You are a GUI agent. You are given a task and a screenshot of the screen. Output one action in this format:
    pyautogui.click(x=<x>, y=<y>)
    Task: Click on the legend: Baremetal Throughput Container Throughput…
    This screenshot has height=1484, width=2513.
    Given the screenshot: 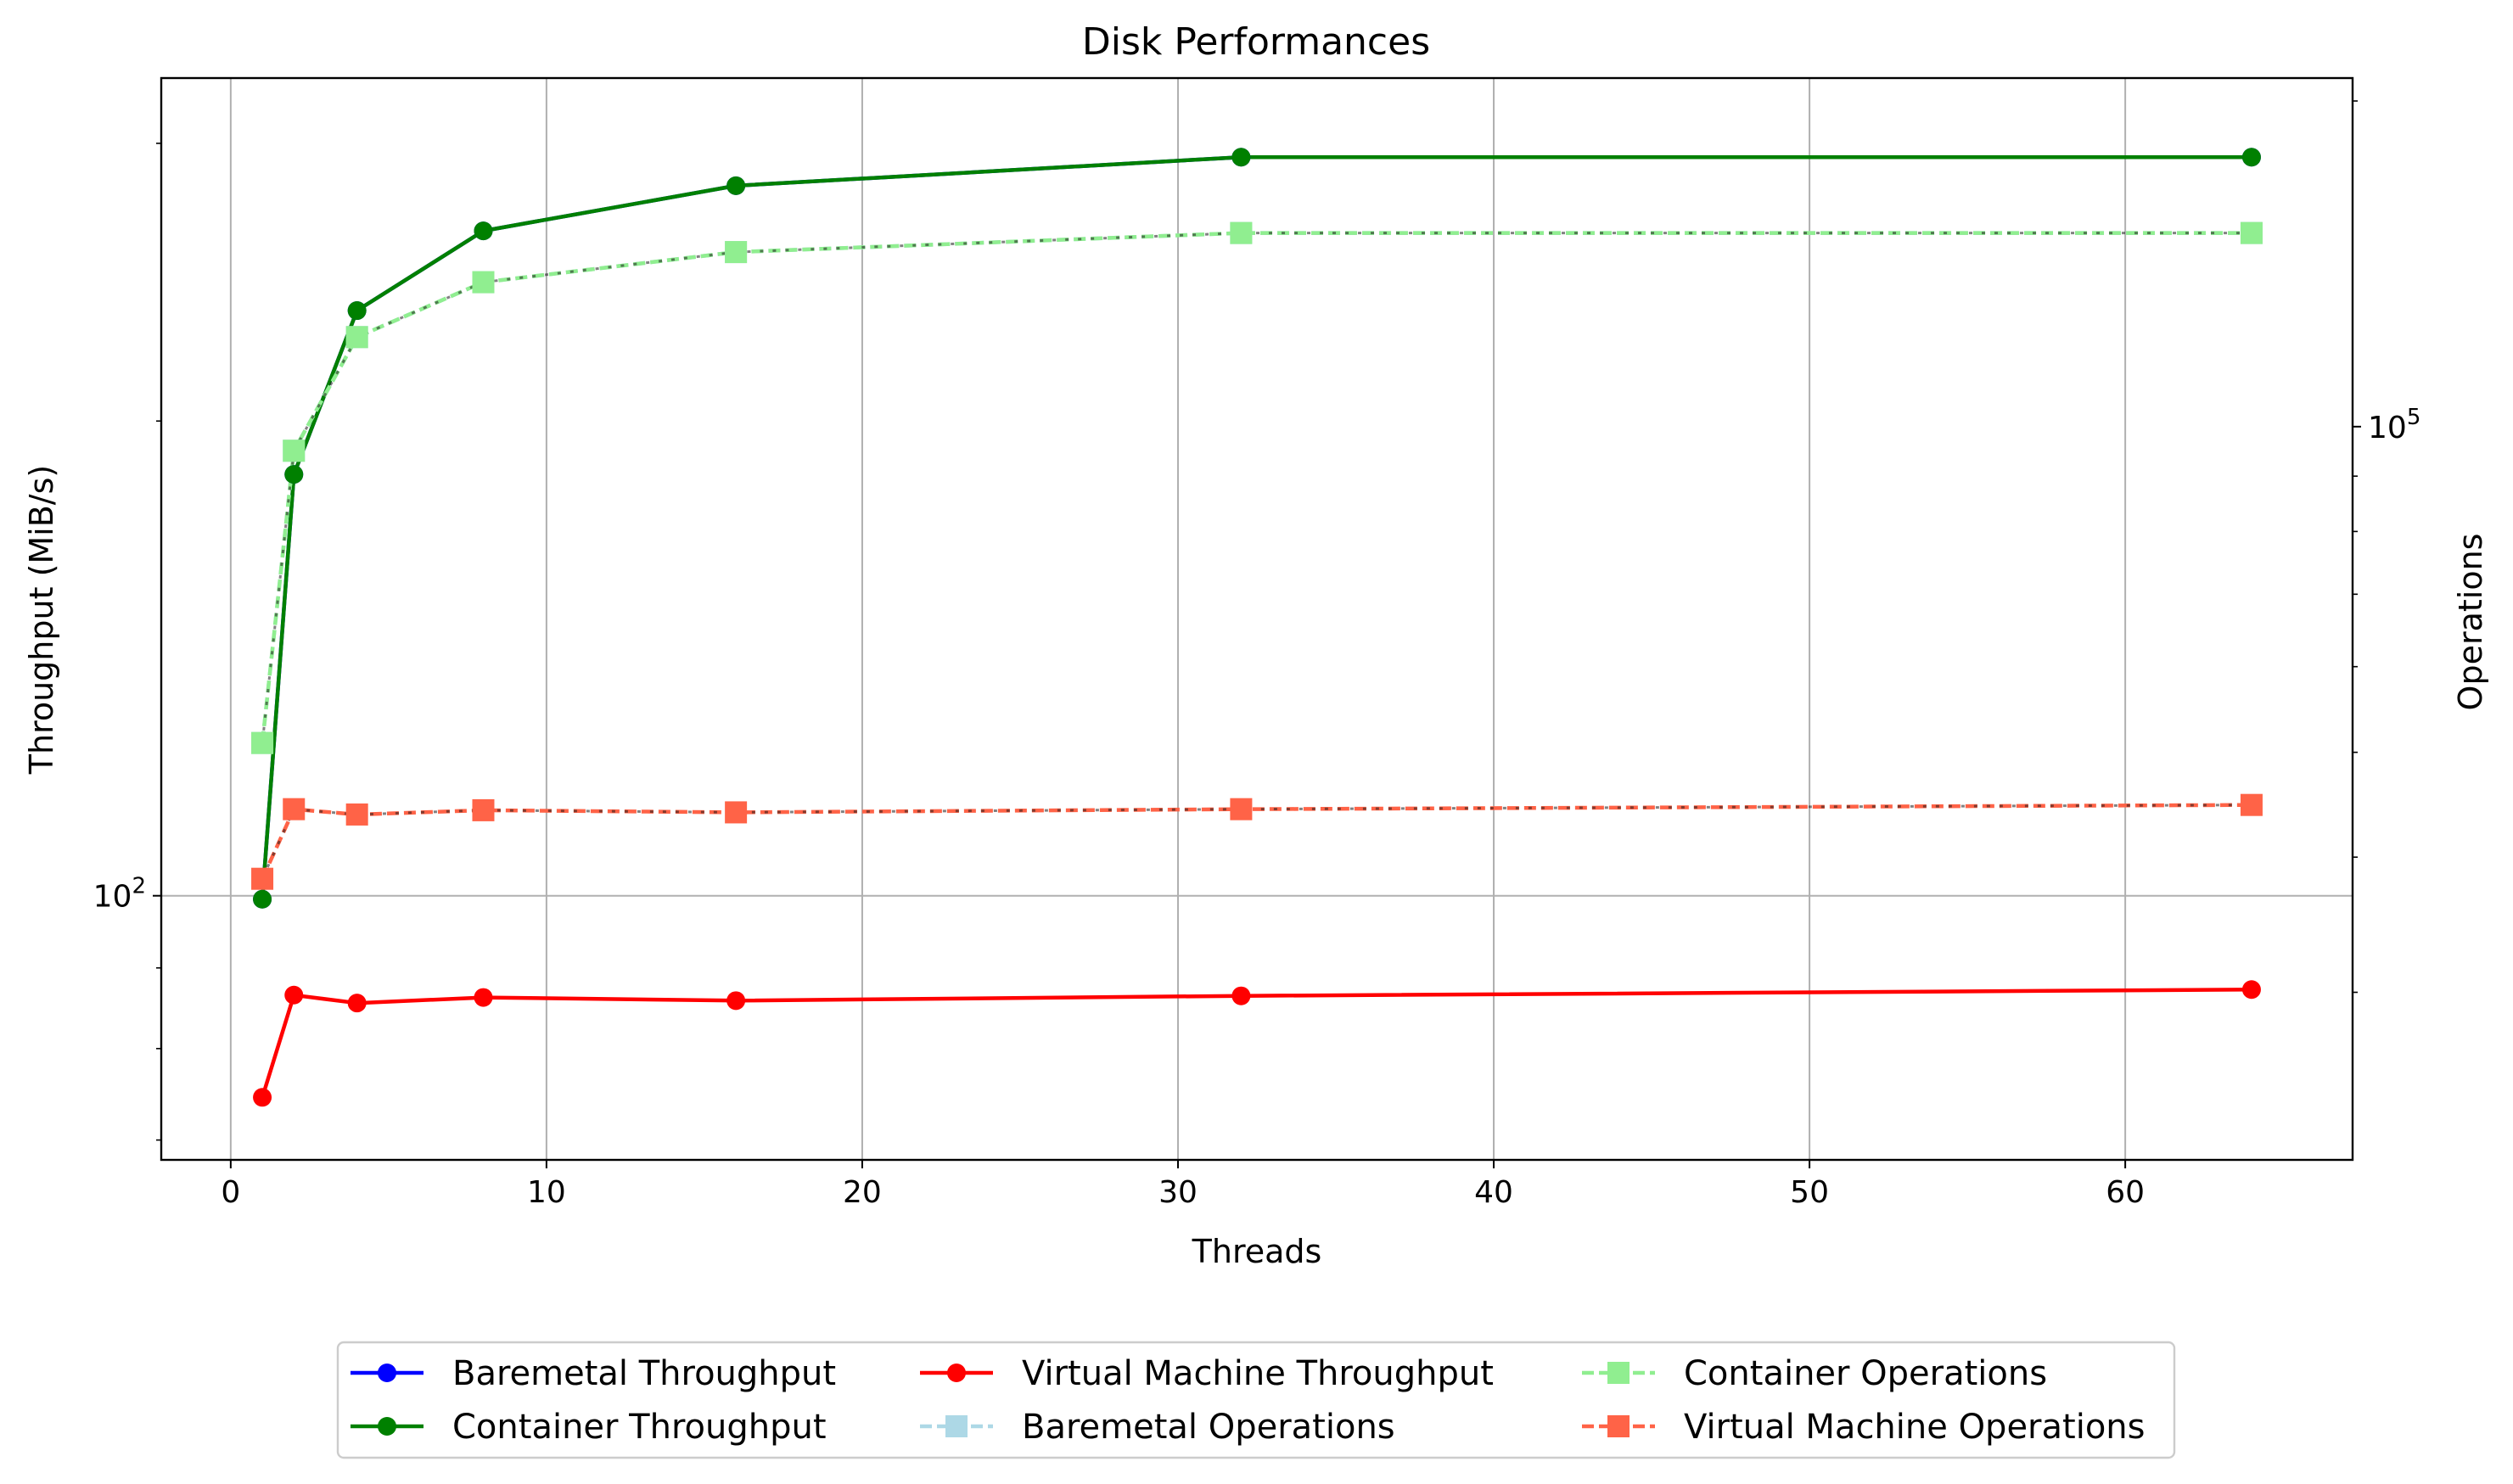 What is the action you would take?
    pyautogui.click(x=1256, y=1400)
    